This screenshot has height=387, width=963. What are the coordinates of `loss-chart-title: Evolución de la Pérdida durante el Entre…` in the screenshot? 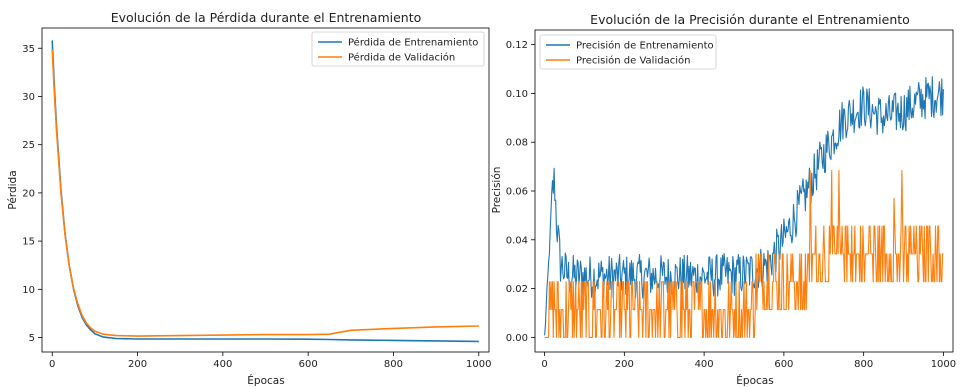 It's located at (266, 17).